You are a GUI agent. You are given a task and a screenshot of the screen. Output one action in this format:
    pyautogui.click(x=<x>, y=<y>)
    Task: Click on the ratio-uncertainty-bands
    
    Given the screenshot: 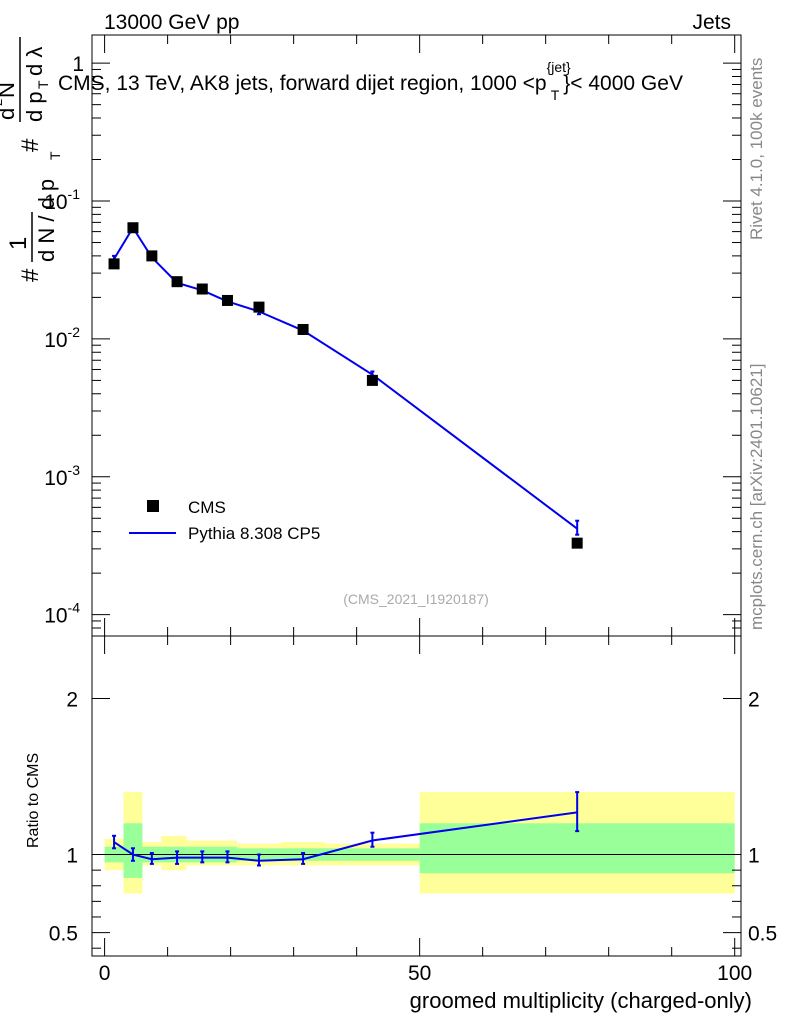 What is the action you would take?
    pyautogui.click(x=416, y=843)
    